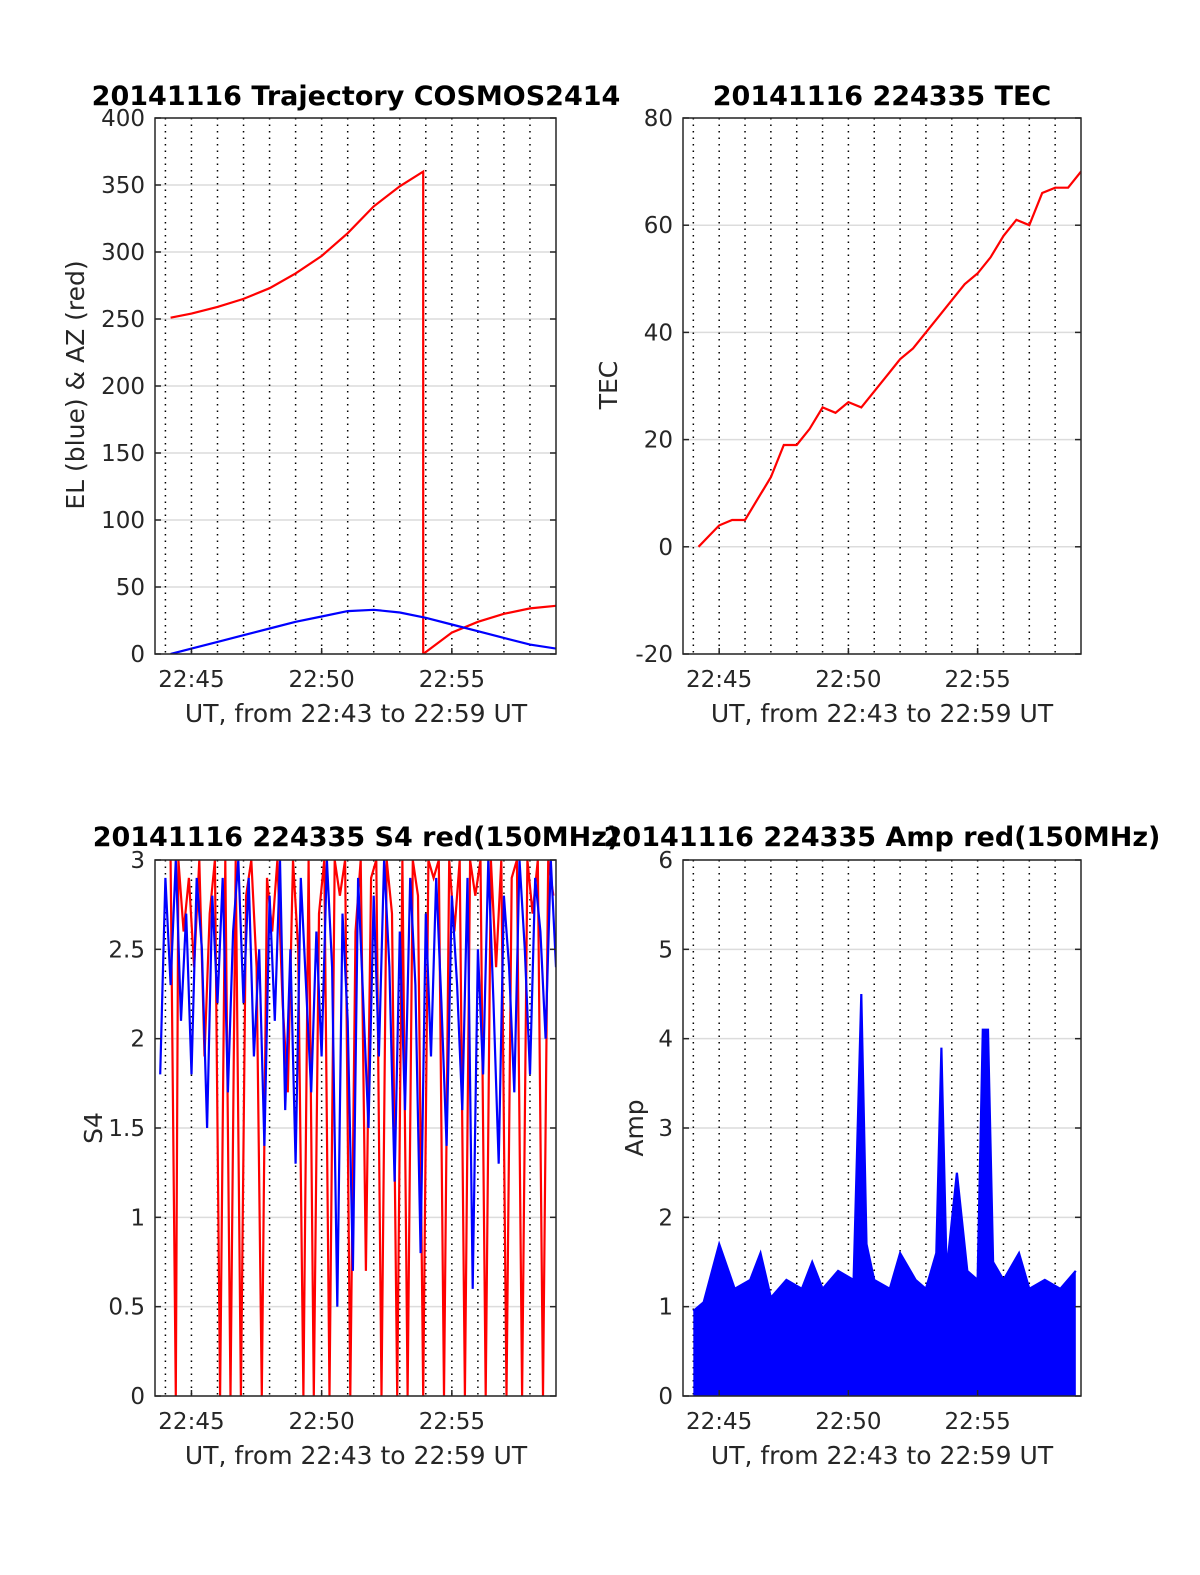 The height and width of the screenshot is (1575, 1200). What do you see at coordinates (123, 186) in the screenshot?
I see `y-tick-label: 350` at bounding box center [123, 186].